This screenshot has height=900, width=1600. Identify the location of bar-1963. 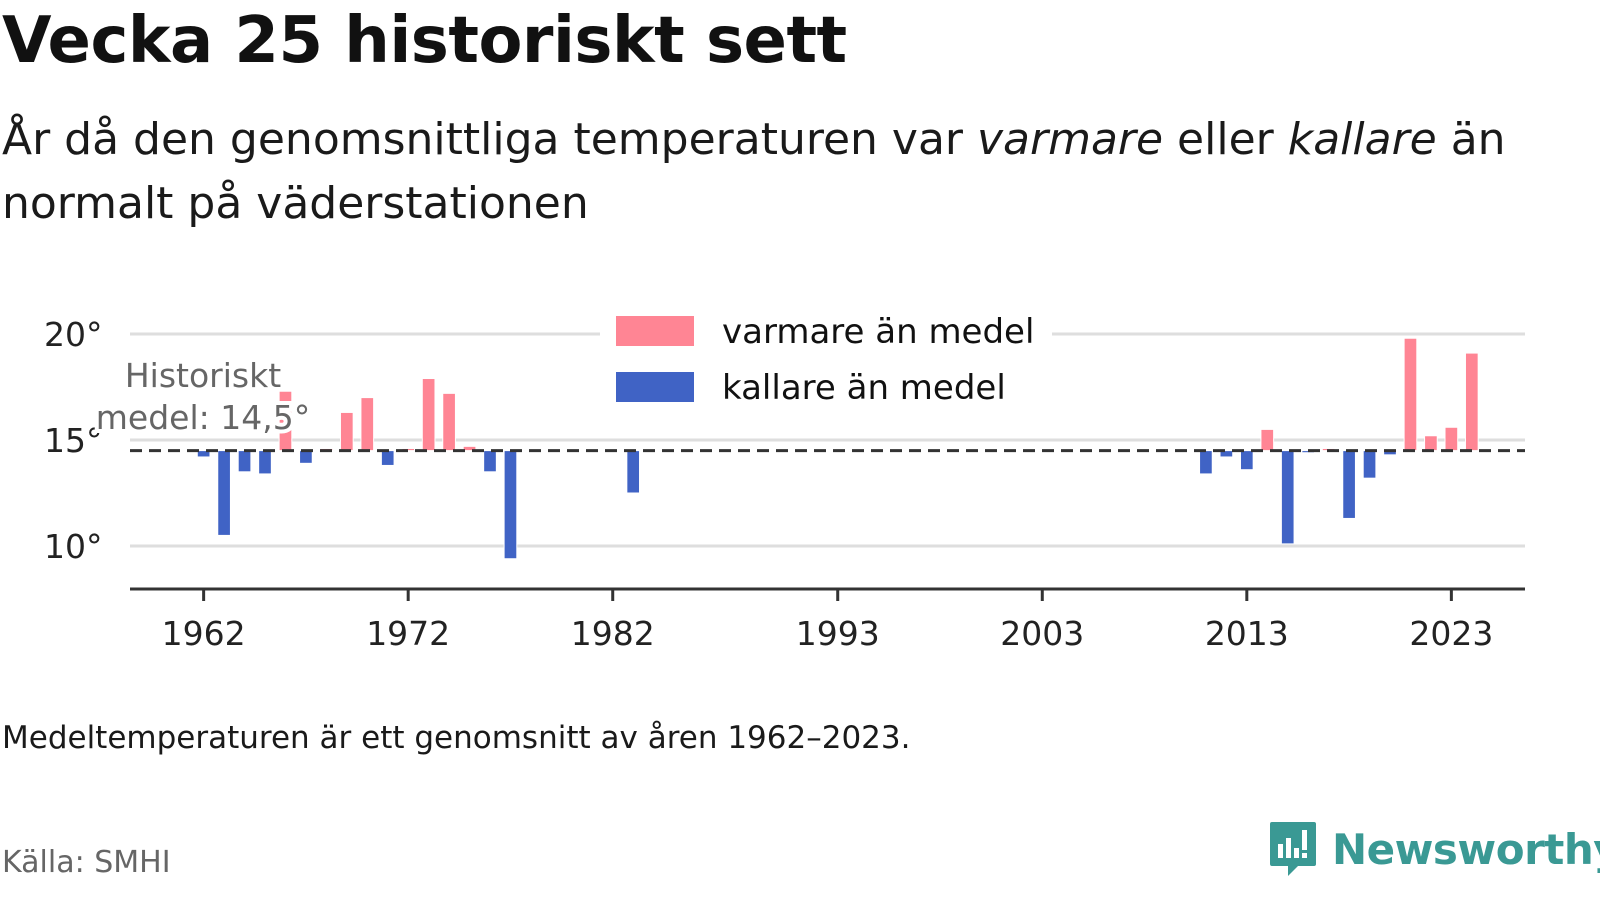
(224, 493).